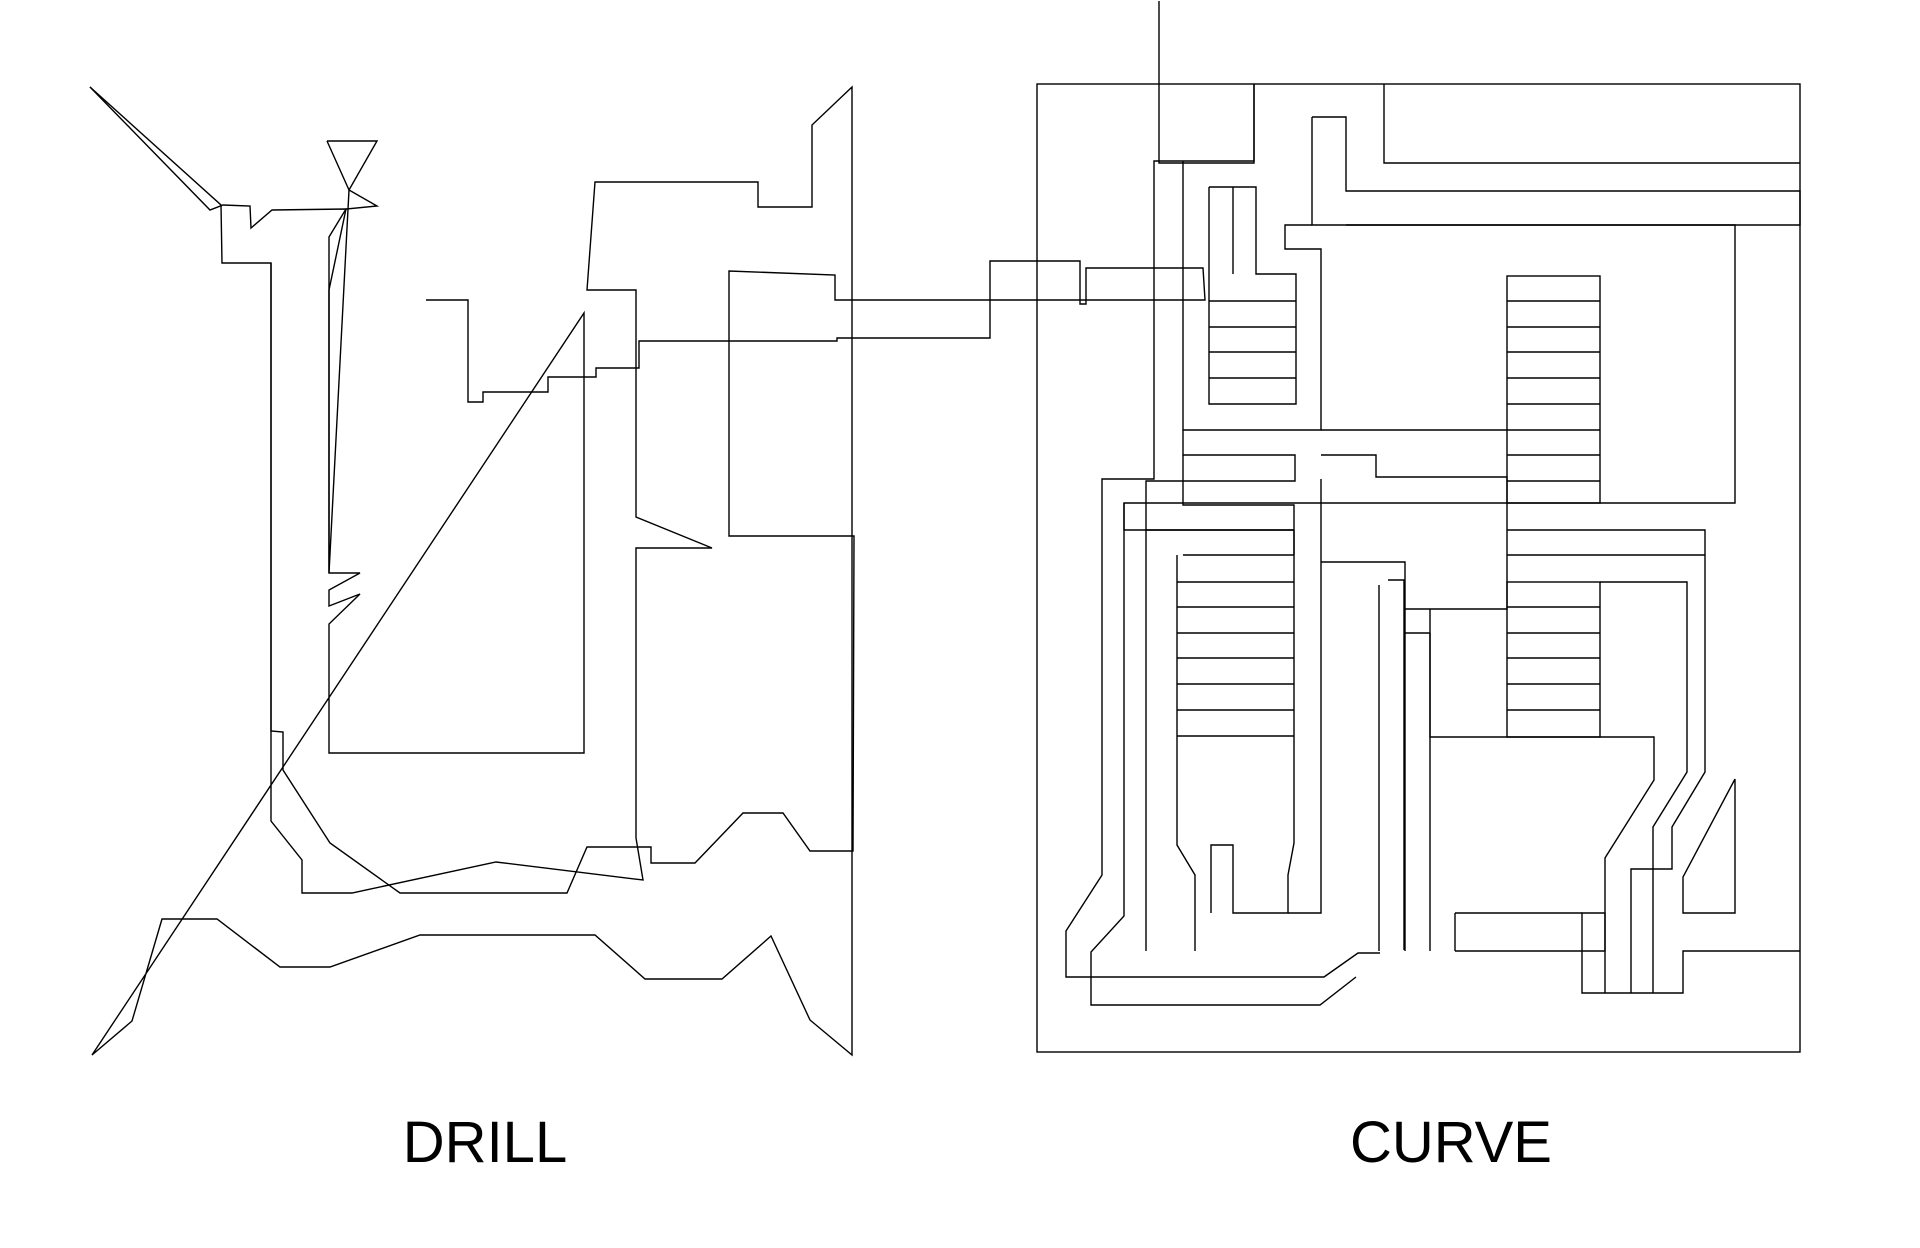 The image size is (1920, 1248). Describe the element at coordinates (353, 357) in the screenshot. I see `drill-path-funnel` at that location.